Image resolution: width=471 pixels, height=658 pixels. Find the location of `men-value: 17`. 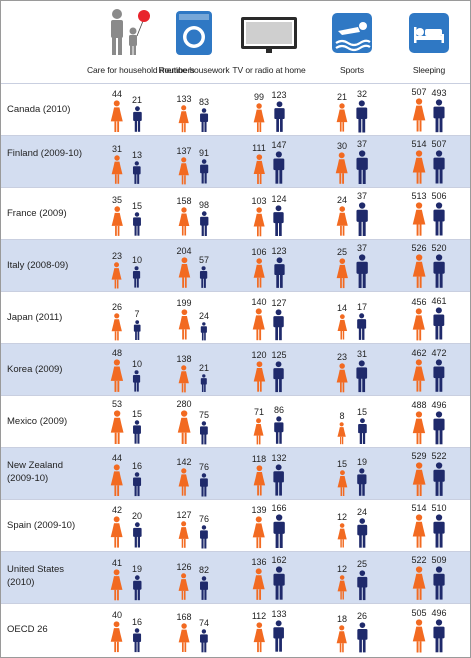

men-value: 17 is located at coordinates (361, 307).